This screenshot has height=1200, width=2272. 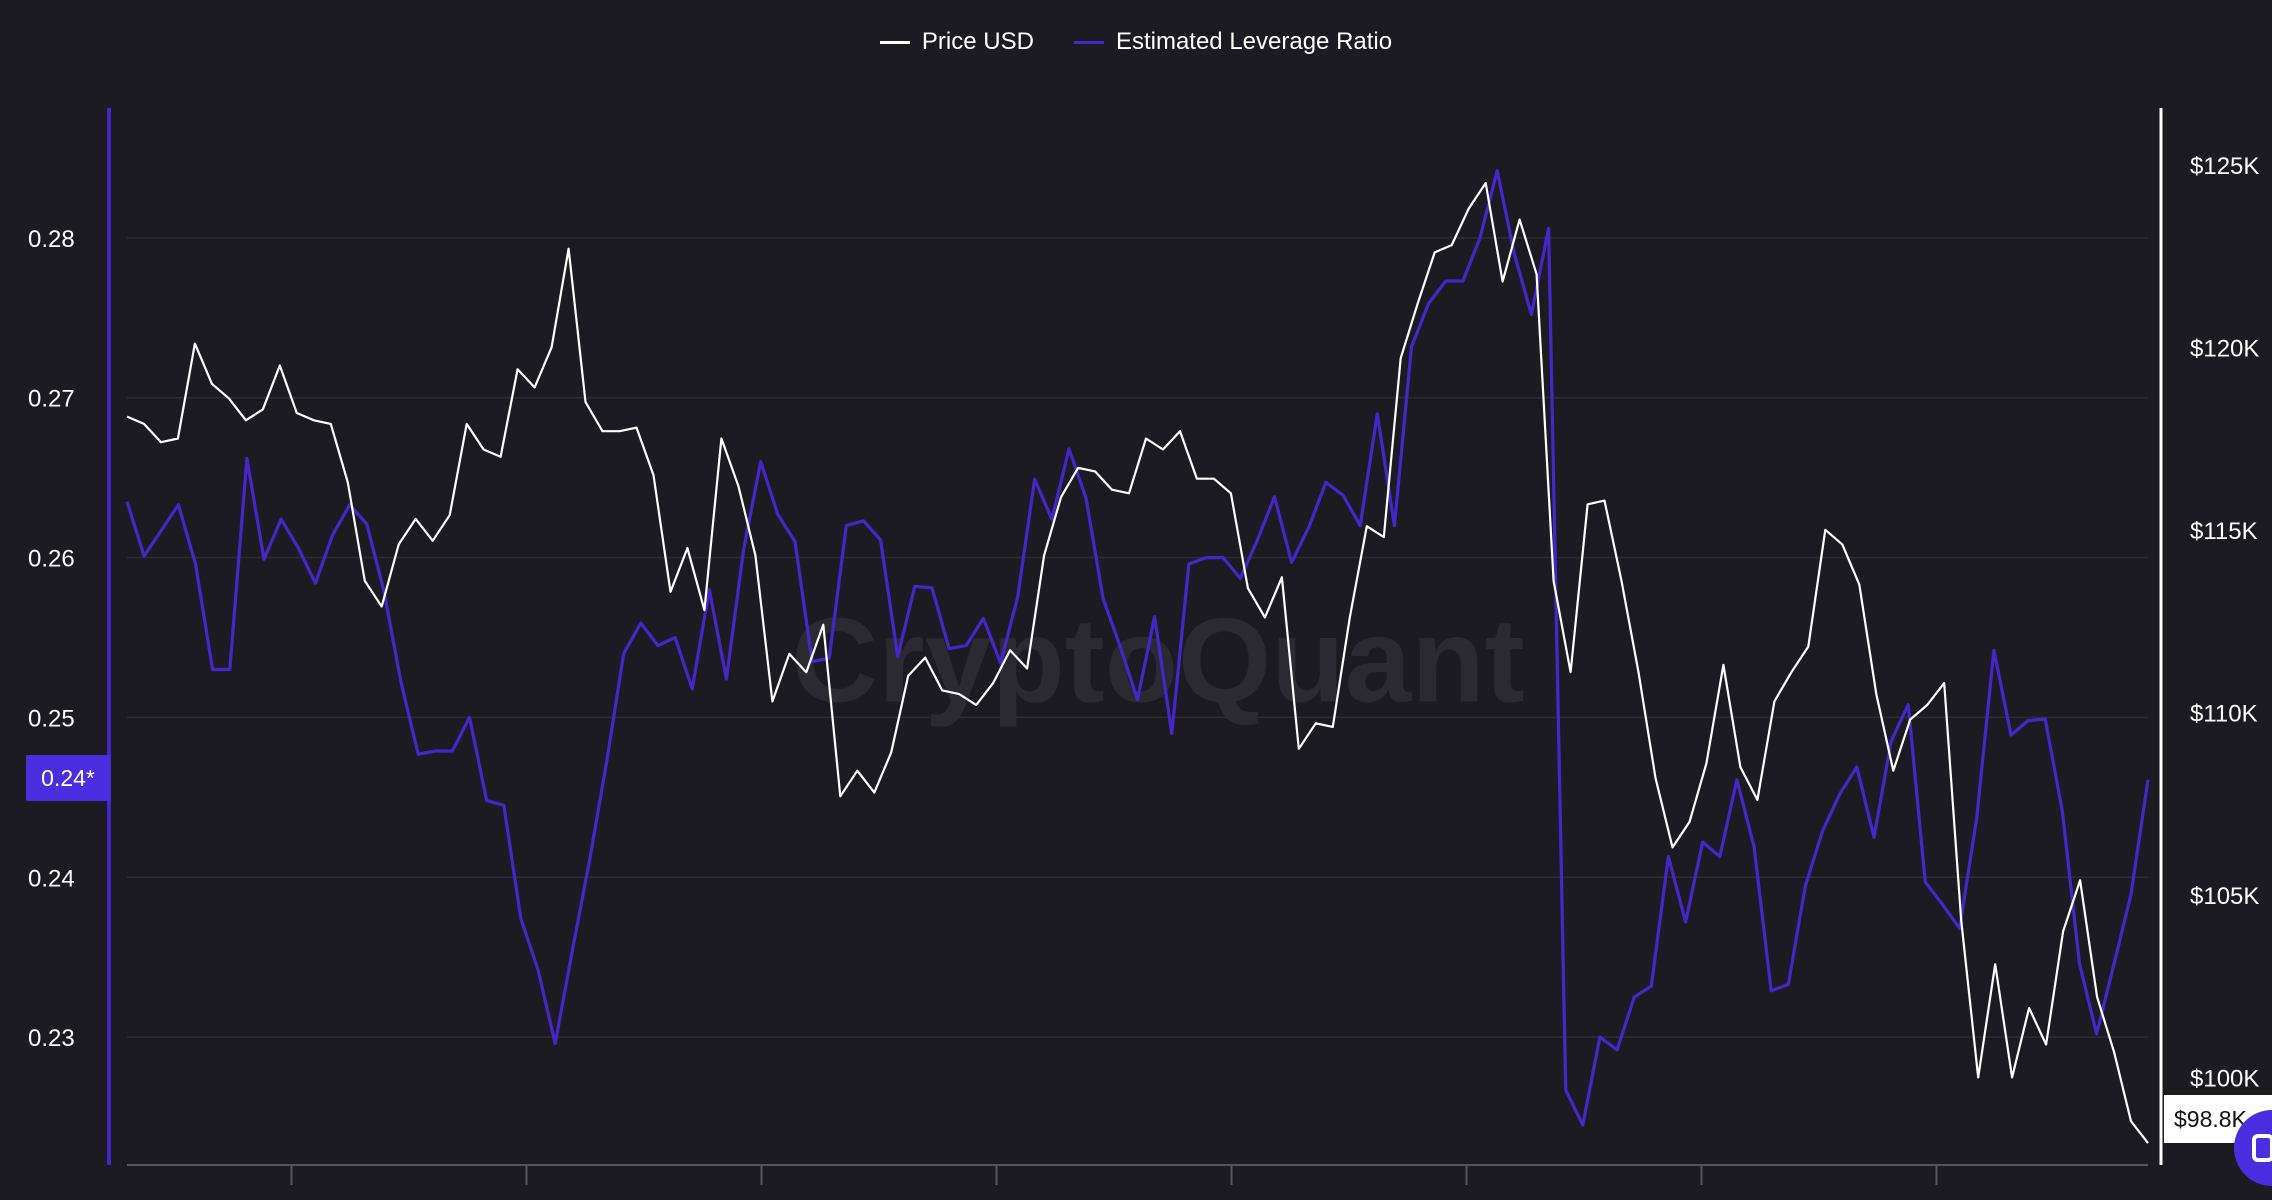 I want to click on right-axis-tick-label: $100K, so click(x=2224, y=1078).